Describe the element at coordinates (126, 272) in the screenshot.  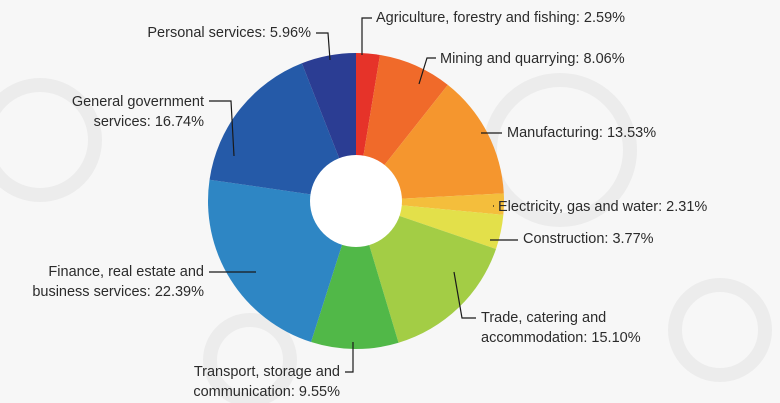
I see `label-line: Finance, real estate and` at that location.